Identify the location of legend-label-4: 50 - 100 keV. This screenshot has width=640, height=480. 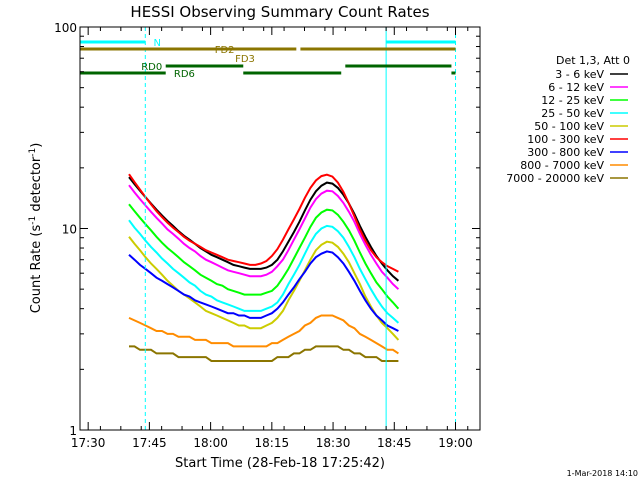
(569, 126).